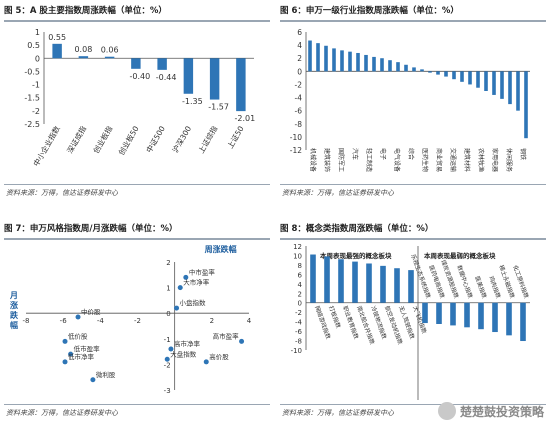 Image resolution: width=550 pixels, height=424 pixels. Describe the element at coordinates (413, 239) in the screenshot. I see `title-divider` at that location.